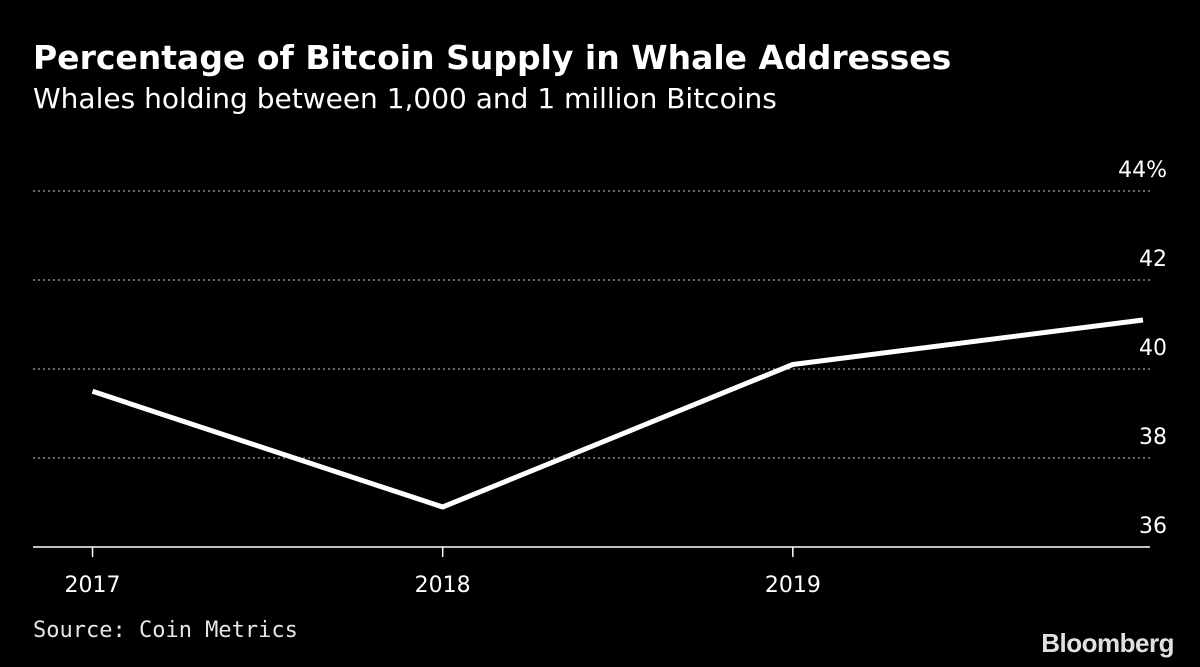 This screenshot has width=1200, height=667. I want to click on y-tick-label-38: 38, so click(1153, 437).